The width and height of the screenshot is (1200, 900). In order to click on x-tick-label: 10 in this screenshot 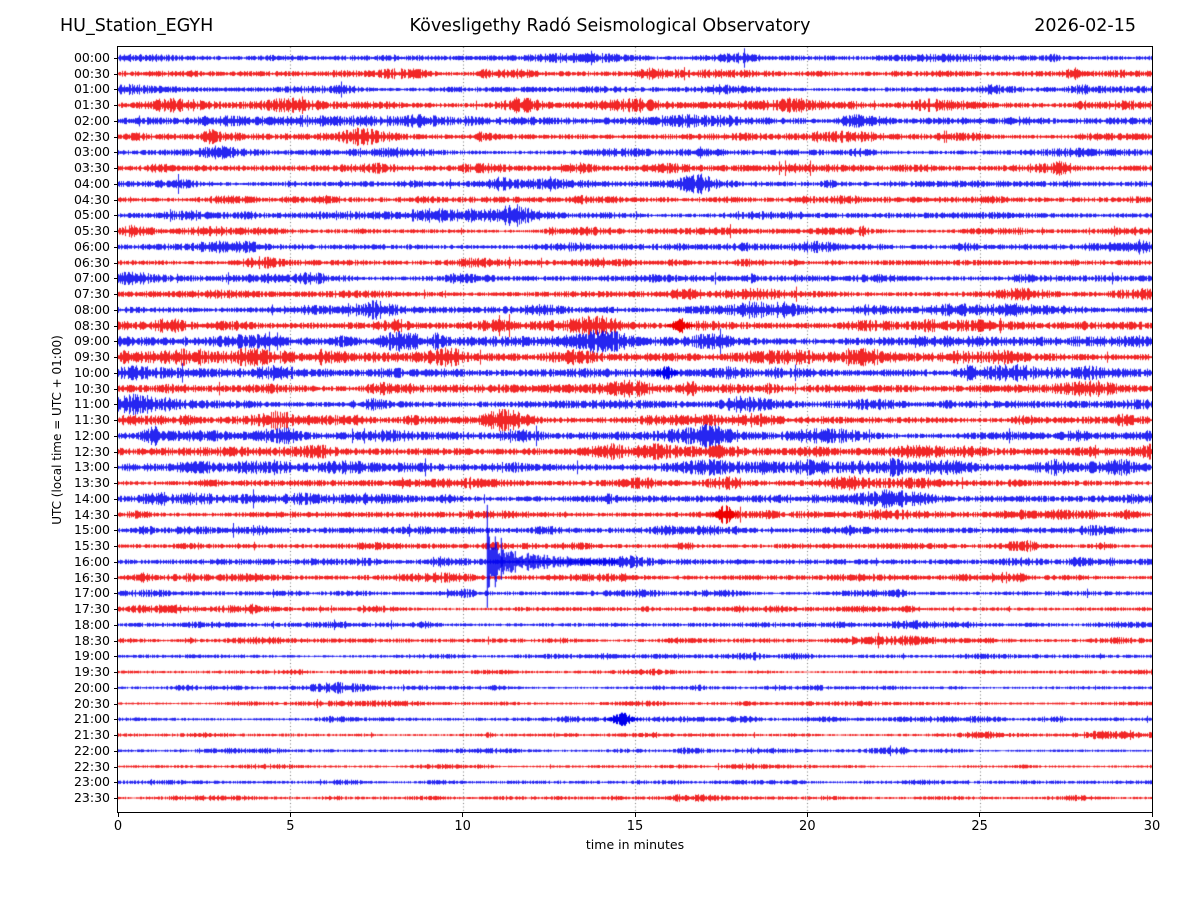, I will do `click(462, 826)`.